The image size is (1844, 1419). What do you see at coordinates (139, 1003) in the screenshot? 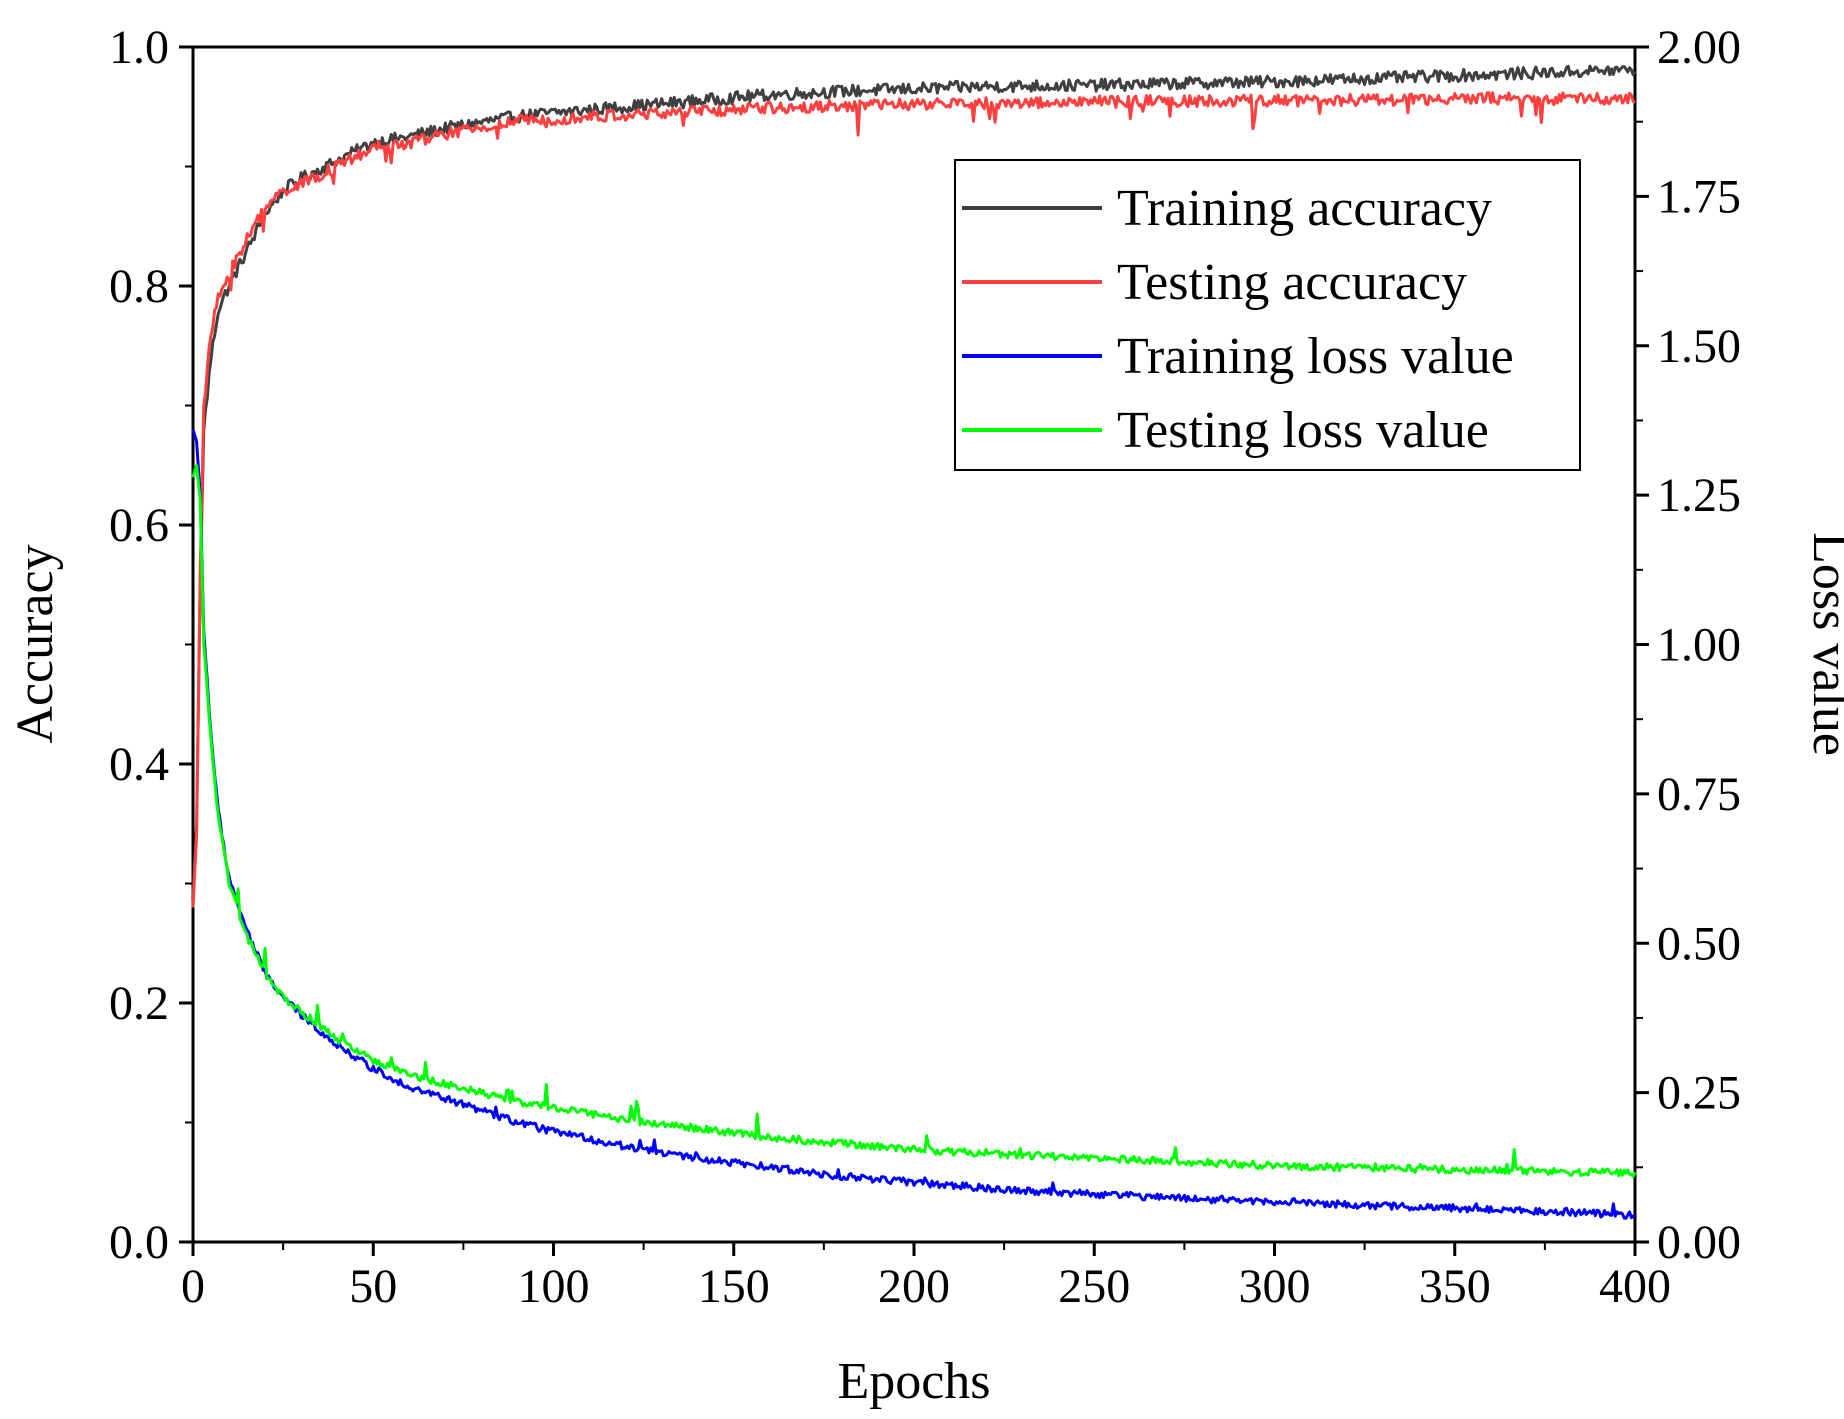
I see `y-tick-label: 0.2` at bounding box center [139, 1003].